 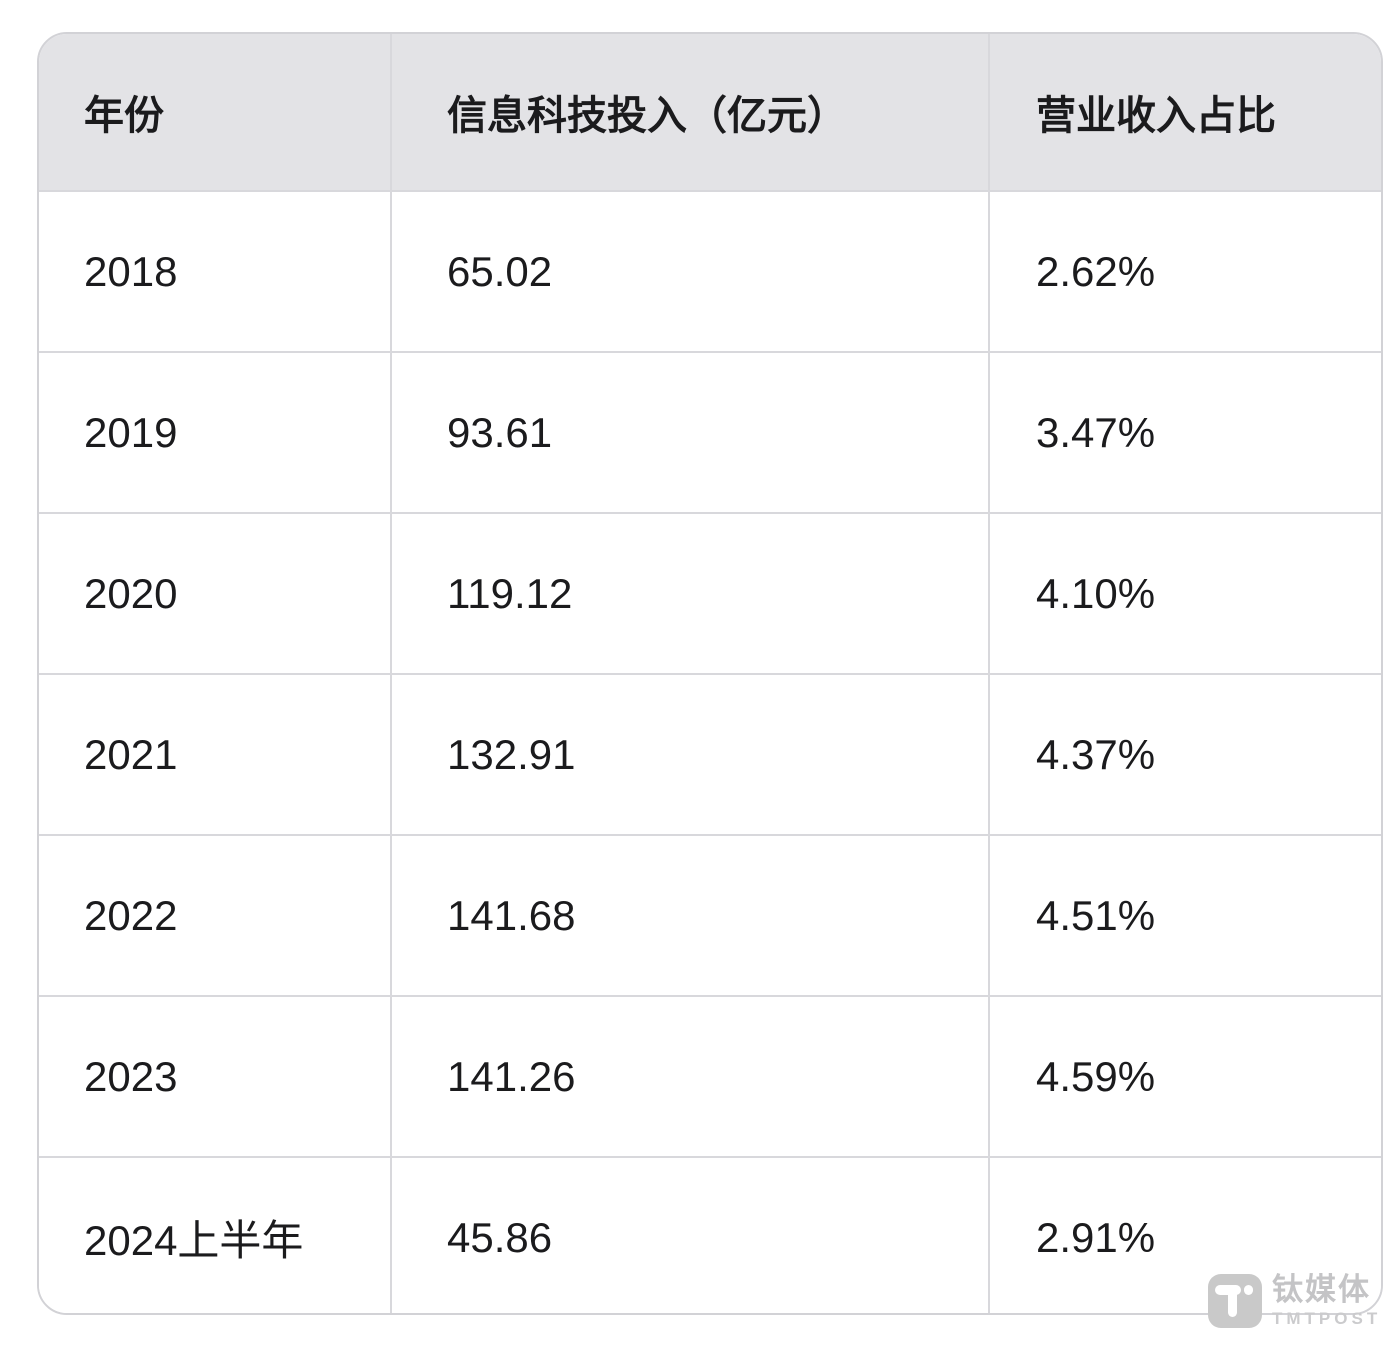 What do you see at coordinates (691, 272) in the screenshot?
I see `cell-investment: 65.02` at bounding box center [691, 272].